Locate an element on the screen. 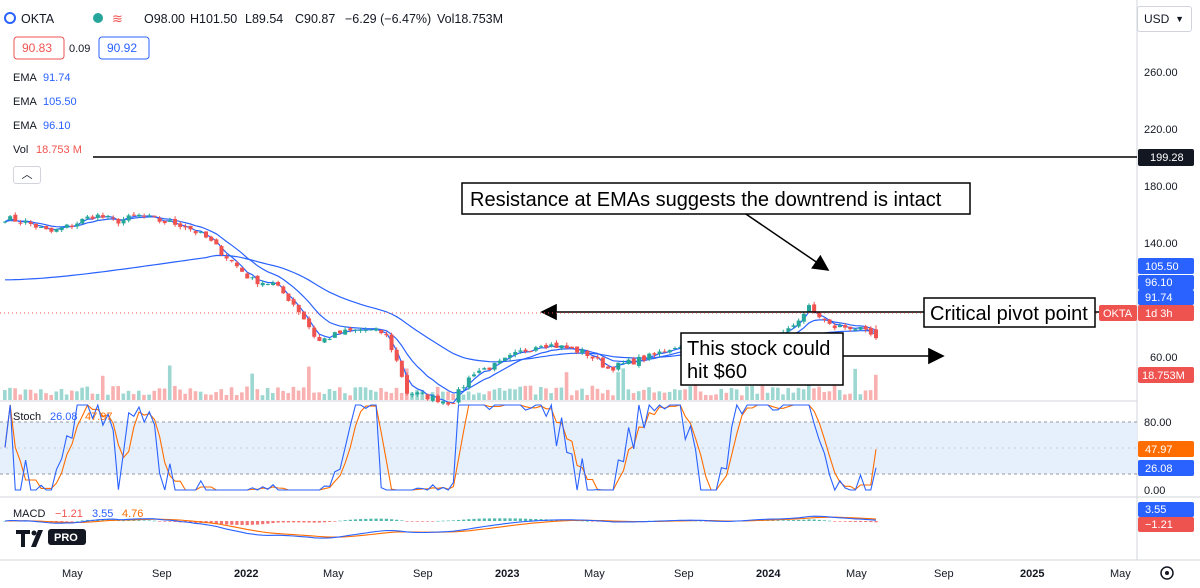 The width and height of the screenshot is (1200, 588). time-tick: Sep is located at coordinates (162, 574).